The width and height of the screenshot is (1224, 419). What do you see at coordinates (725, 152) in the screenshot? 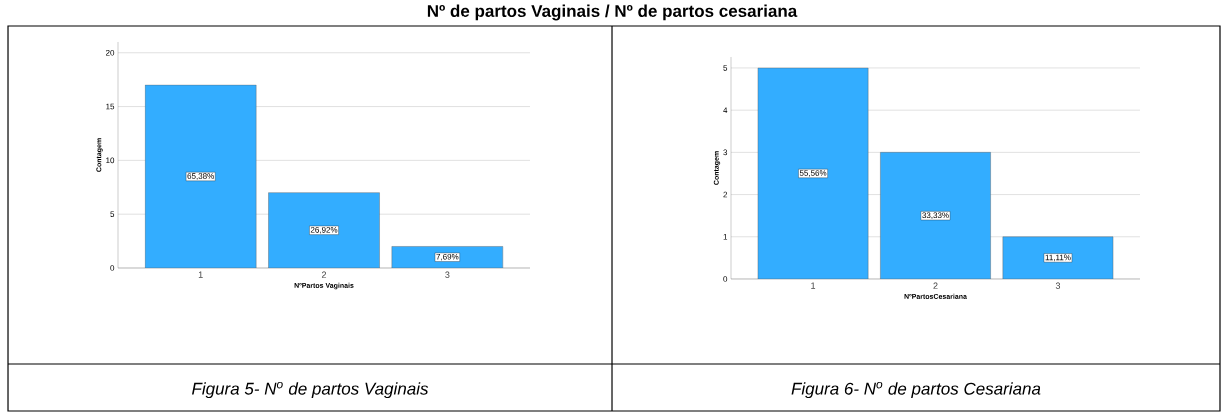
I see `y-tick-label: 3` at bounding box center [725, 152].